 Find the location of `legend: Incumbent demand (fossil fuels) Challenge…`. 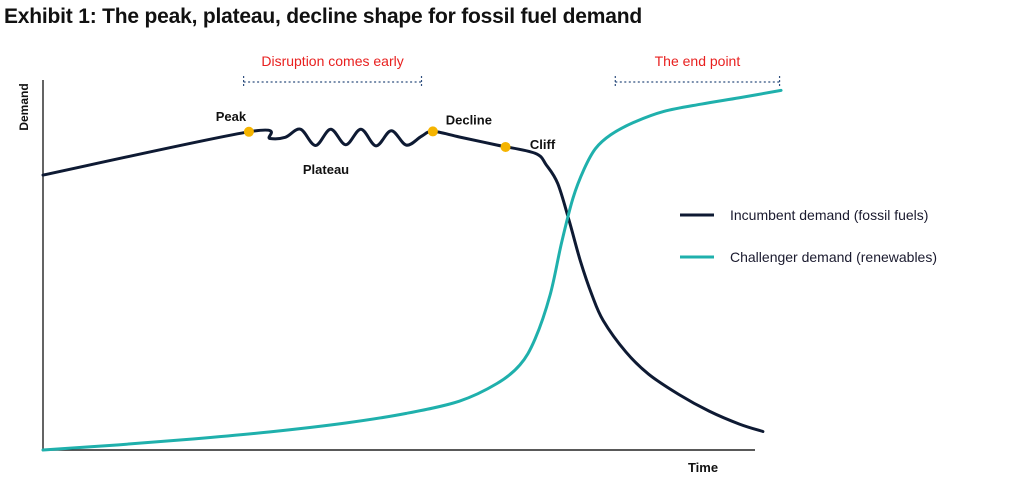

legend: Incumbent demand (fossil fuels) Challenge… is located at coordinates (808, 236).